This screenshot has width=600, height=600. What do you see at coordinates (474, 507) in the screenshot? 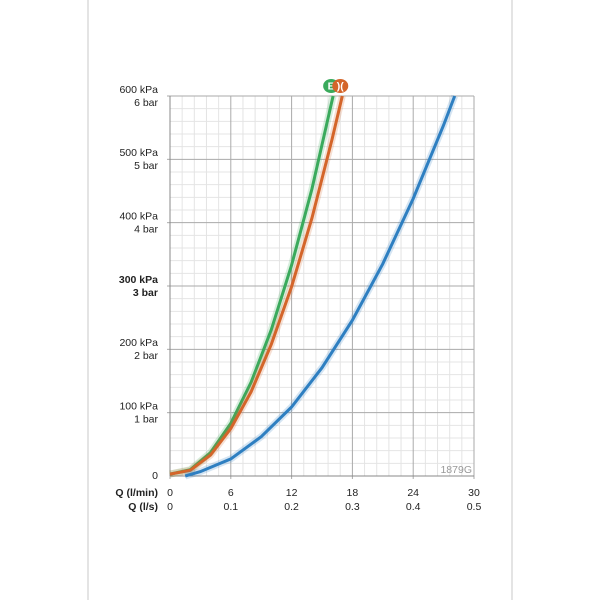
I see `x2-tick-label: 0.5` at bounding box center [474, 507].